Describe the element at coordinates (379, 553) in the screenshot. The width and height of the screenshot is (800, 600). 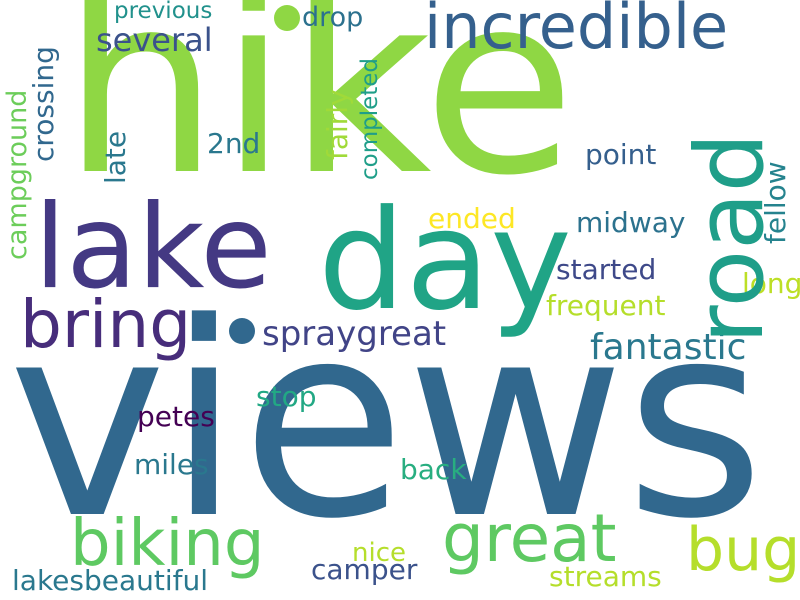
I see `word-nice: nice` at that location.